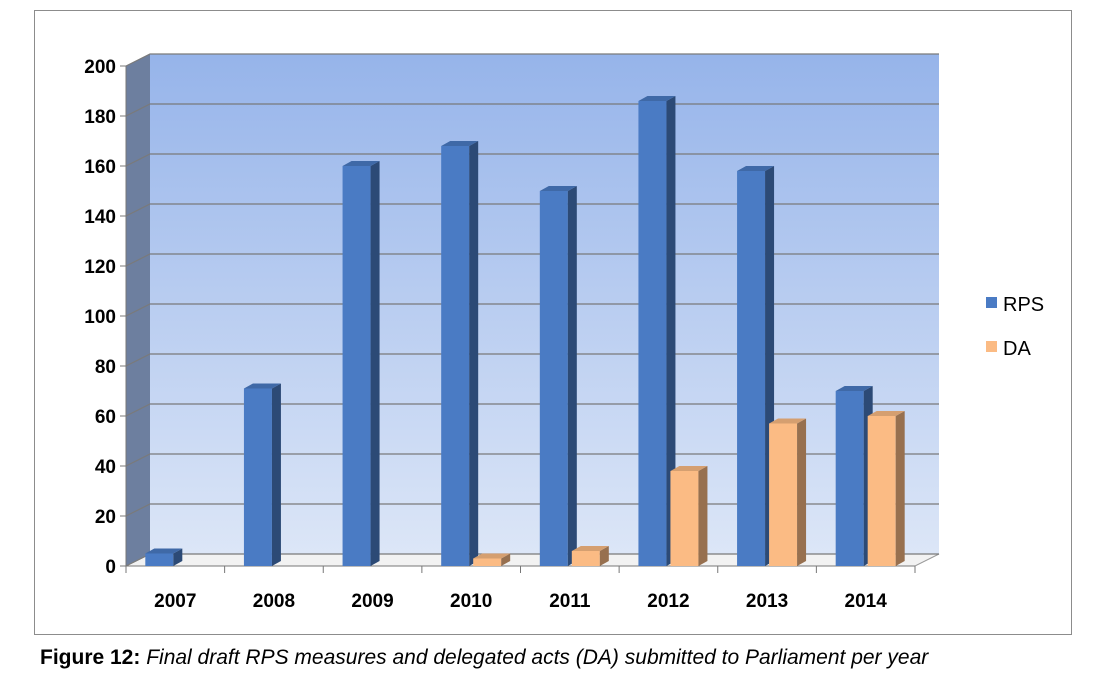 This screenshot has width=1108, height=684. I want to click on y-tick-label: 140, so click(100, 217).